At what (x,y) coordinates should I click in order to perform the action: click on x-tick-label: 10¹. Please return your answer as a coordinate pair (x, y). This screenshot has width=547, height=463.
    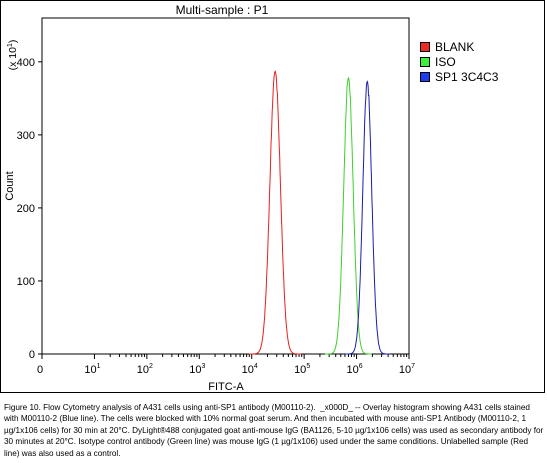
    Looking at the image, I should click on (92, 369).